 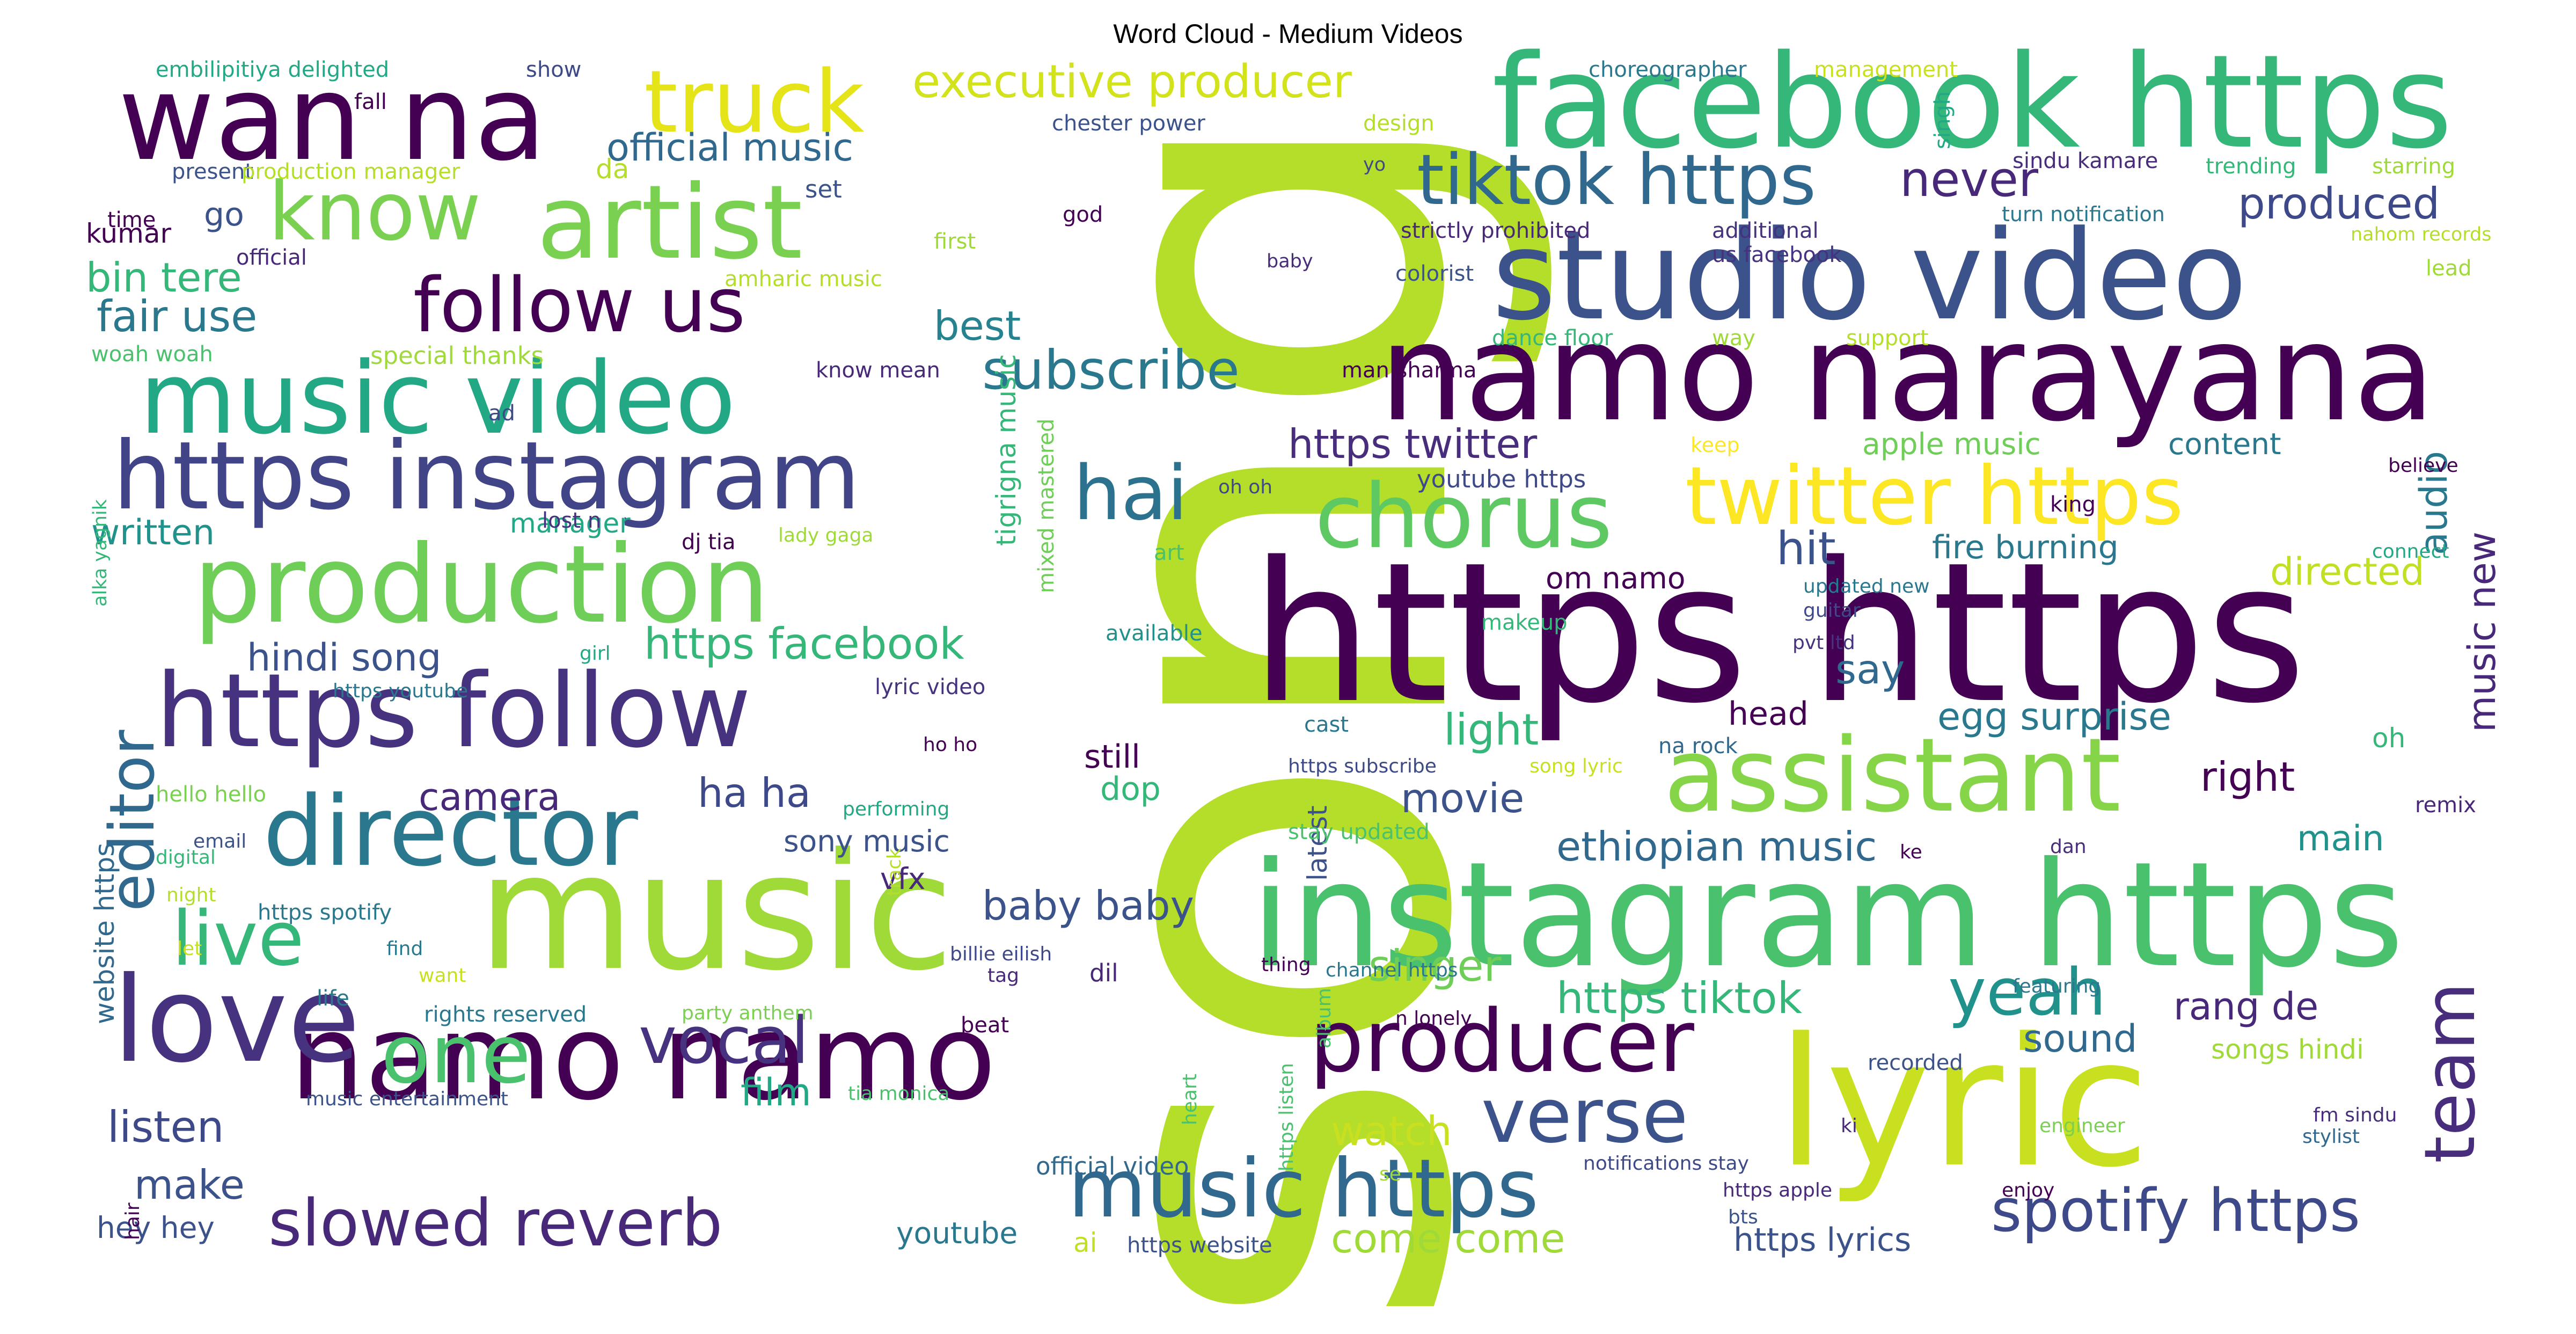 I want to click on word-da: da, so click(x=613, y=170).